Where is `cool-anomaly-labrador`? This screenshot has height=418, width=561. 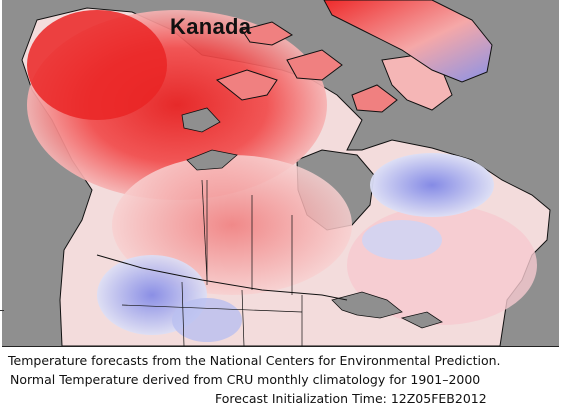 cool-anomaly-labrador is located at coordinates (432, 185).